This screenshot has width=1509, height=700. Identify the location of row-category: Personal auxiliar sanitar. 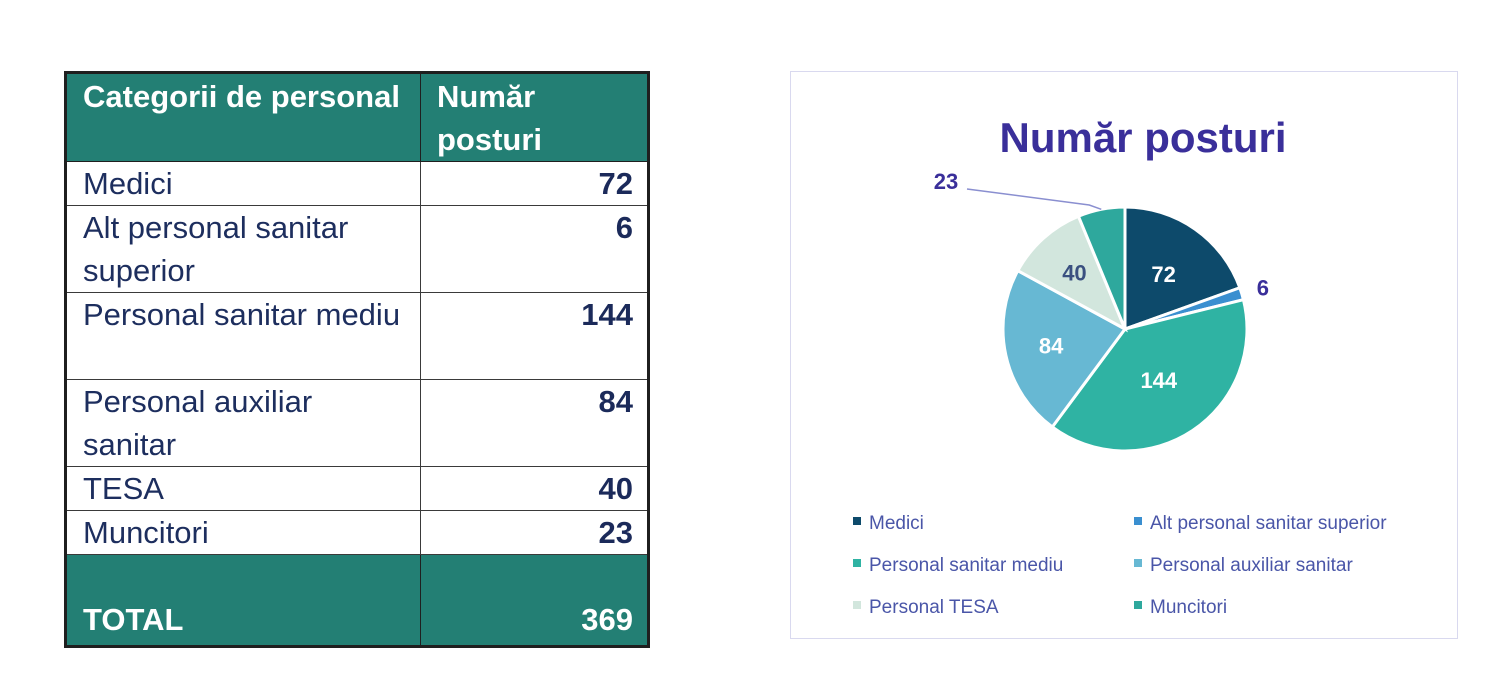
(243, 423).